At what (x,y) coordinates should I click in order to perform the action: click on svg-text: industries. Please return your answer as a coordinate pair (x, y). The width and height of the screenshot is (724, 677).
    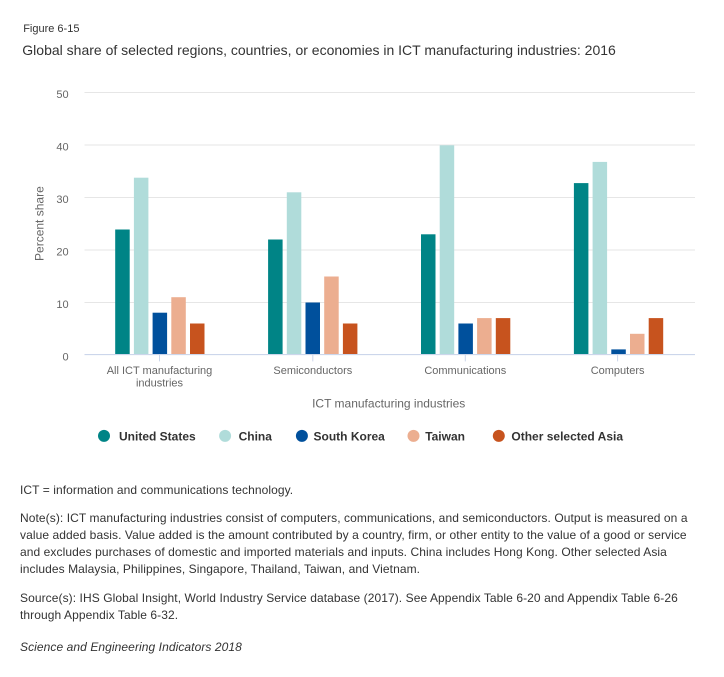
    Looking at the image, I should click on (160, 384).